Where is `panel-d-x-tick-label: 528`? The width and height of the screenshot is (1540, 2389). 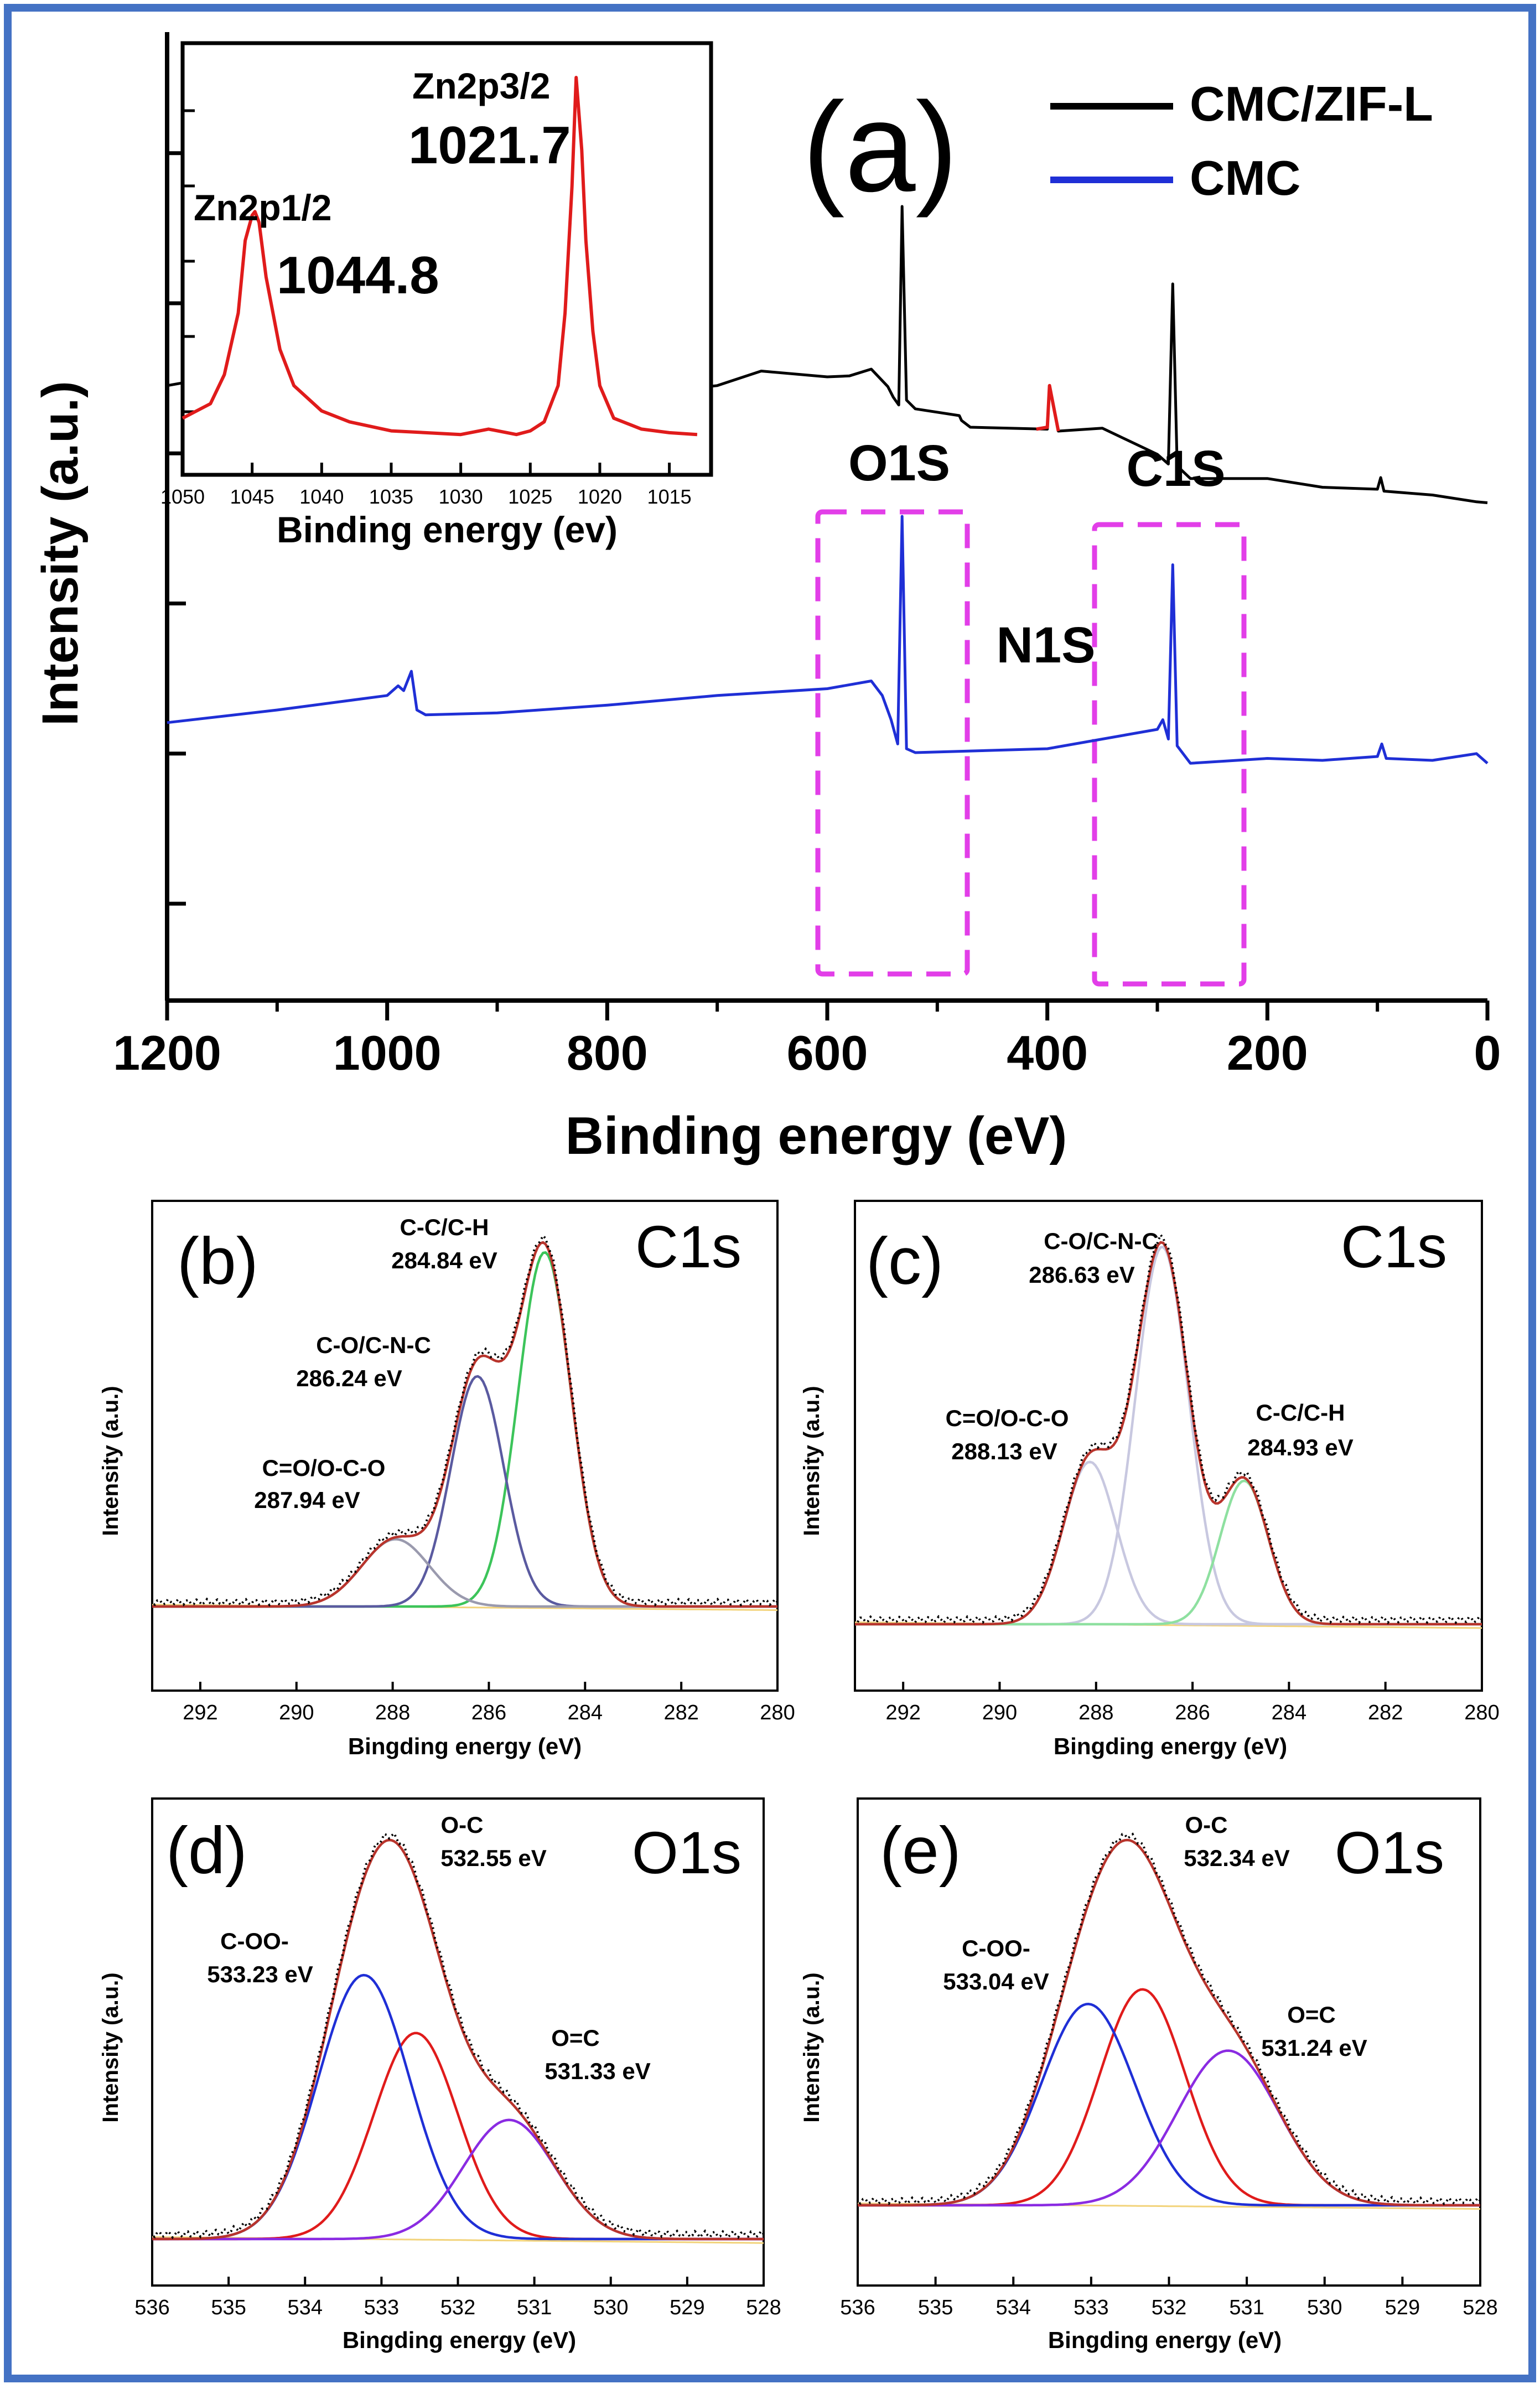
panel-d-x-tick-label: 528 is located at coordinates (763, 2308).